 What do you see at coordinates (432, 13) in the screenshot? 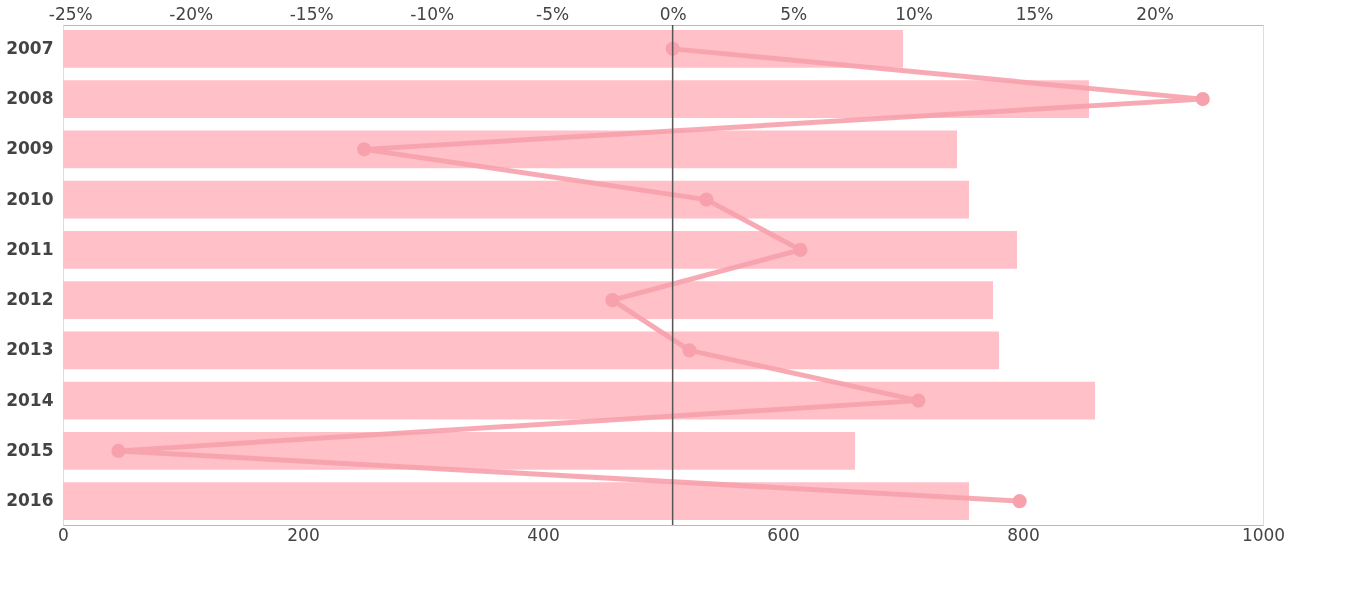
I see `x2-tick-label: -10%` at bounding box center [432, 13].